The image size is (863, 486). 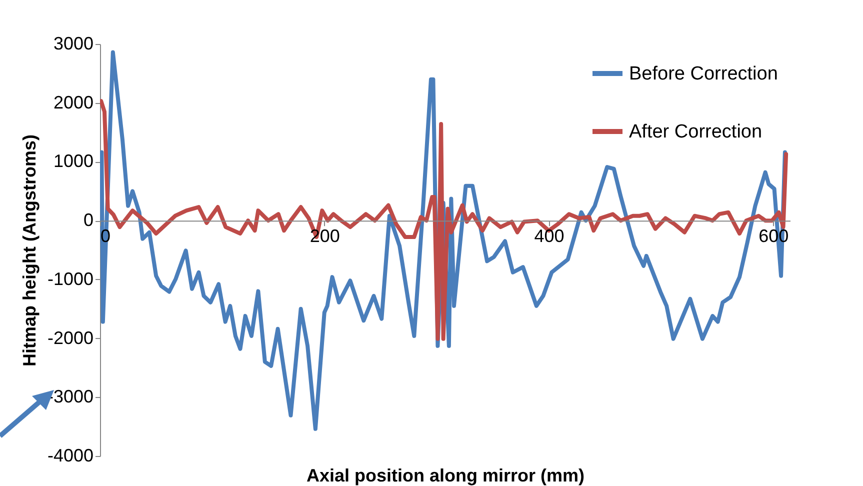 What do you see at coordinates (445, 476) in the screenshot?
I see `x-axis-title: Axial position along mirror (mm)` at bounding box center [445, 476].